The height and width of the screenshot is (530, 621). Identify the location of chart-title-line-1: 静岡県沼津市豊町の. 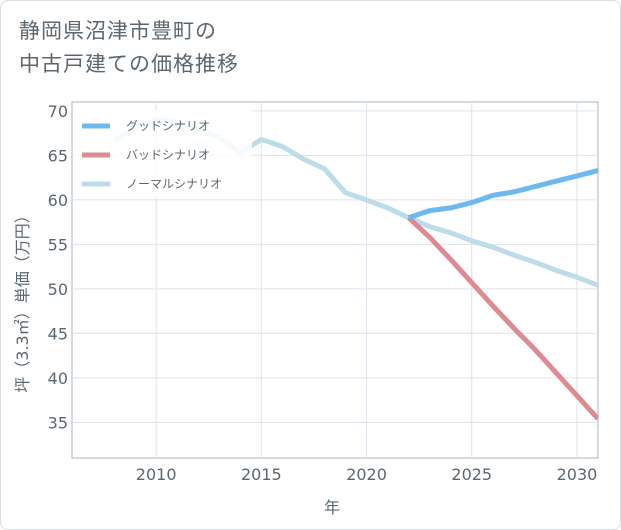
(118, 31).